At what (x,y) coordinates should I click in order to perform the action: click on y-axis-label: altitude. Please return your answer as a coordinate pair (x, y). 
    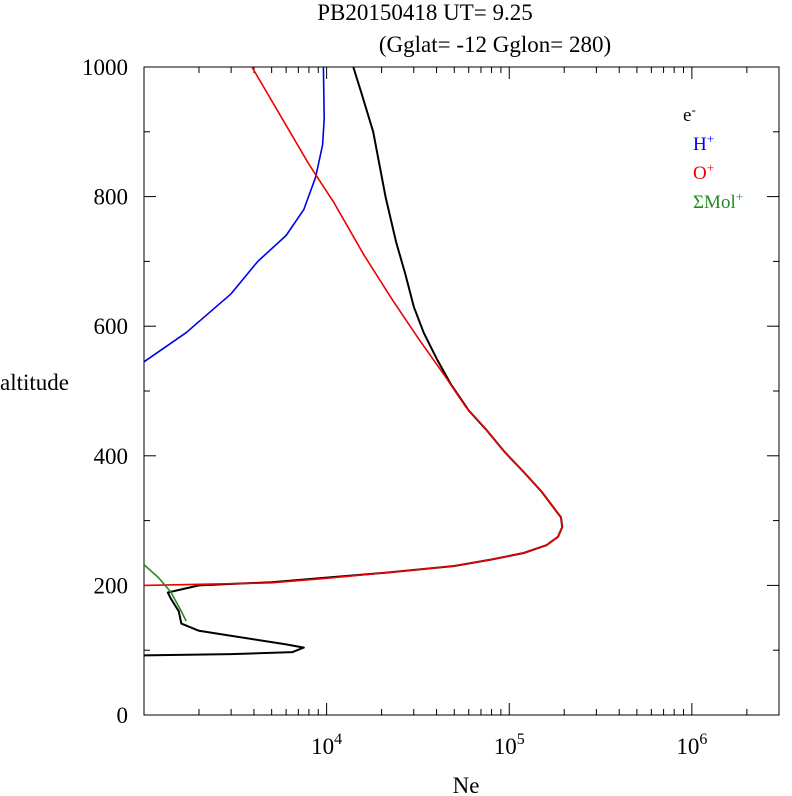
    Looking at the image, I should click on (34, 382).